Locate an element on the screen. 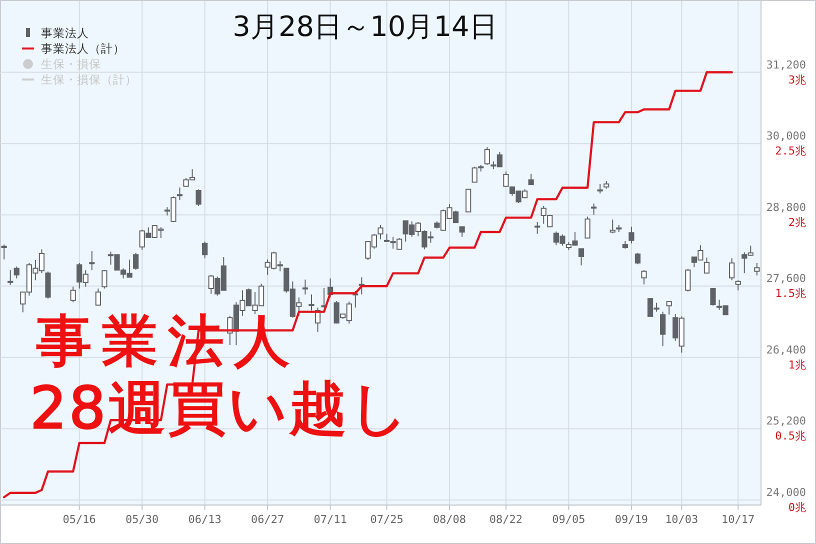 This screenshot has width=816, height=544. legend-label: 事業法人 is located at coordinates (65, 33).